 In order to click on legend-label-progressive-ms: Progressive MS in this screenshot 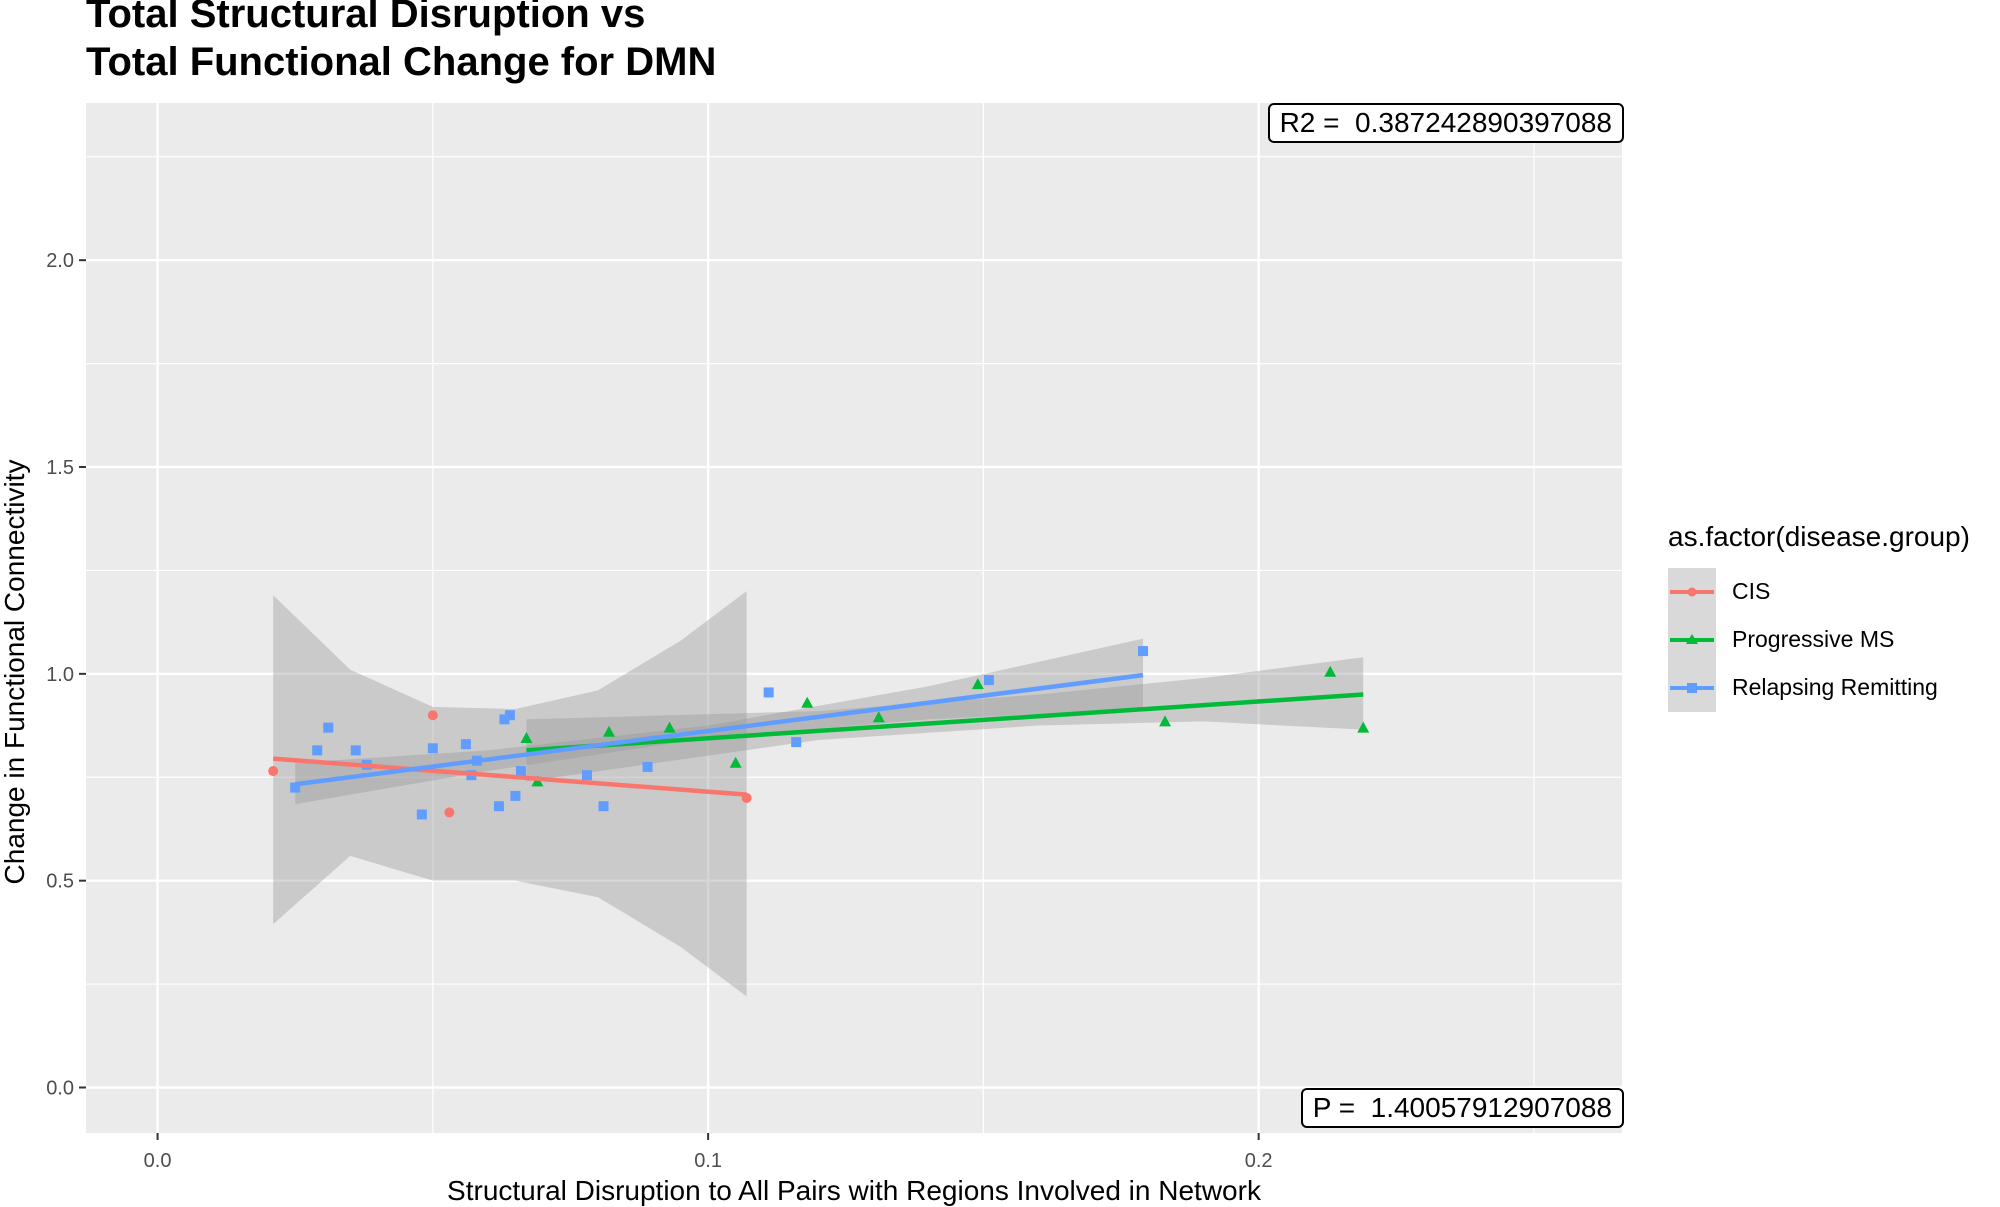, I will do `click(1813, 639)`.